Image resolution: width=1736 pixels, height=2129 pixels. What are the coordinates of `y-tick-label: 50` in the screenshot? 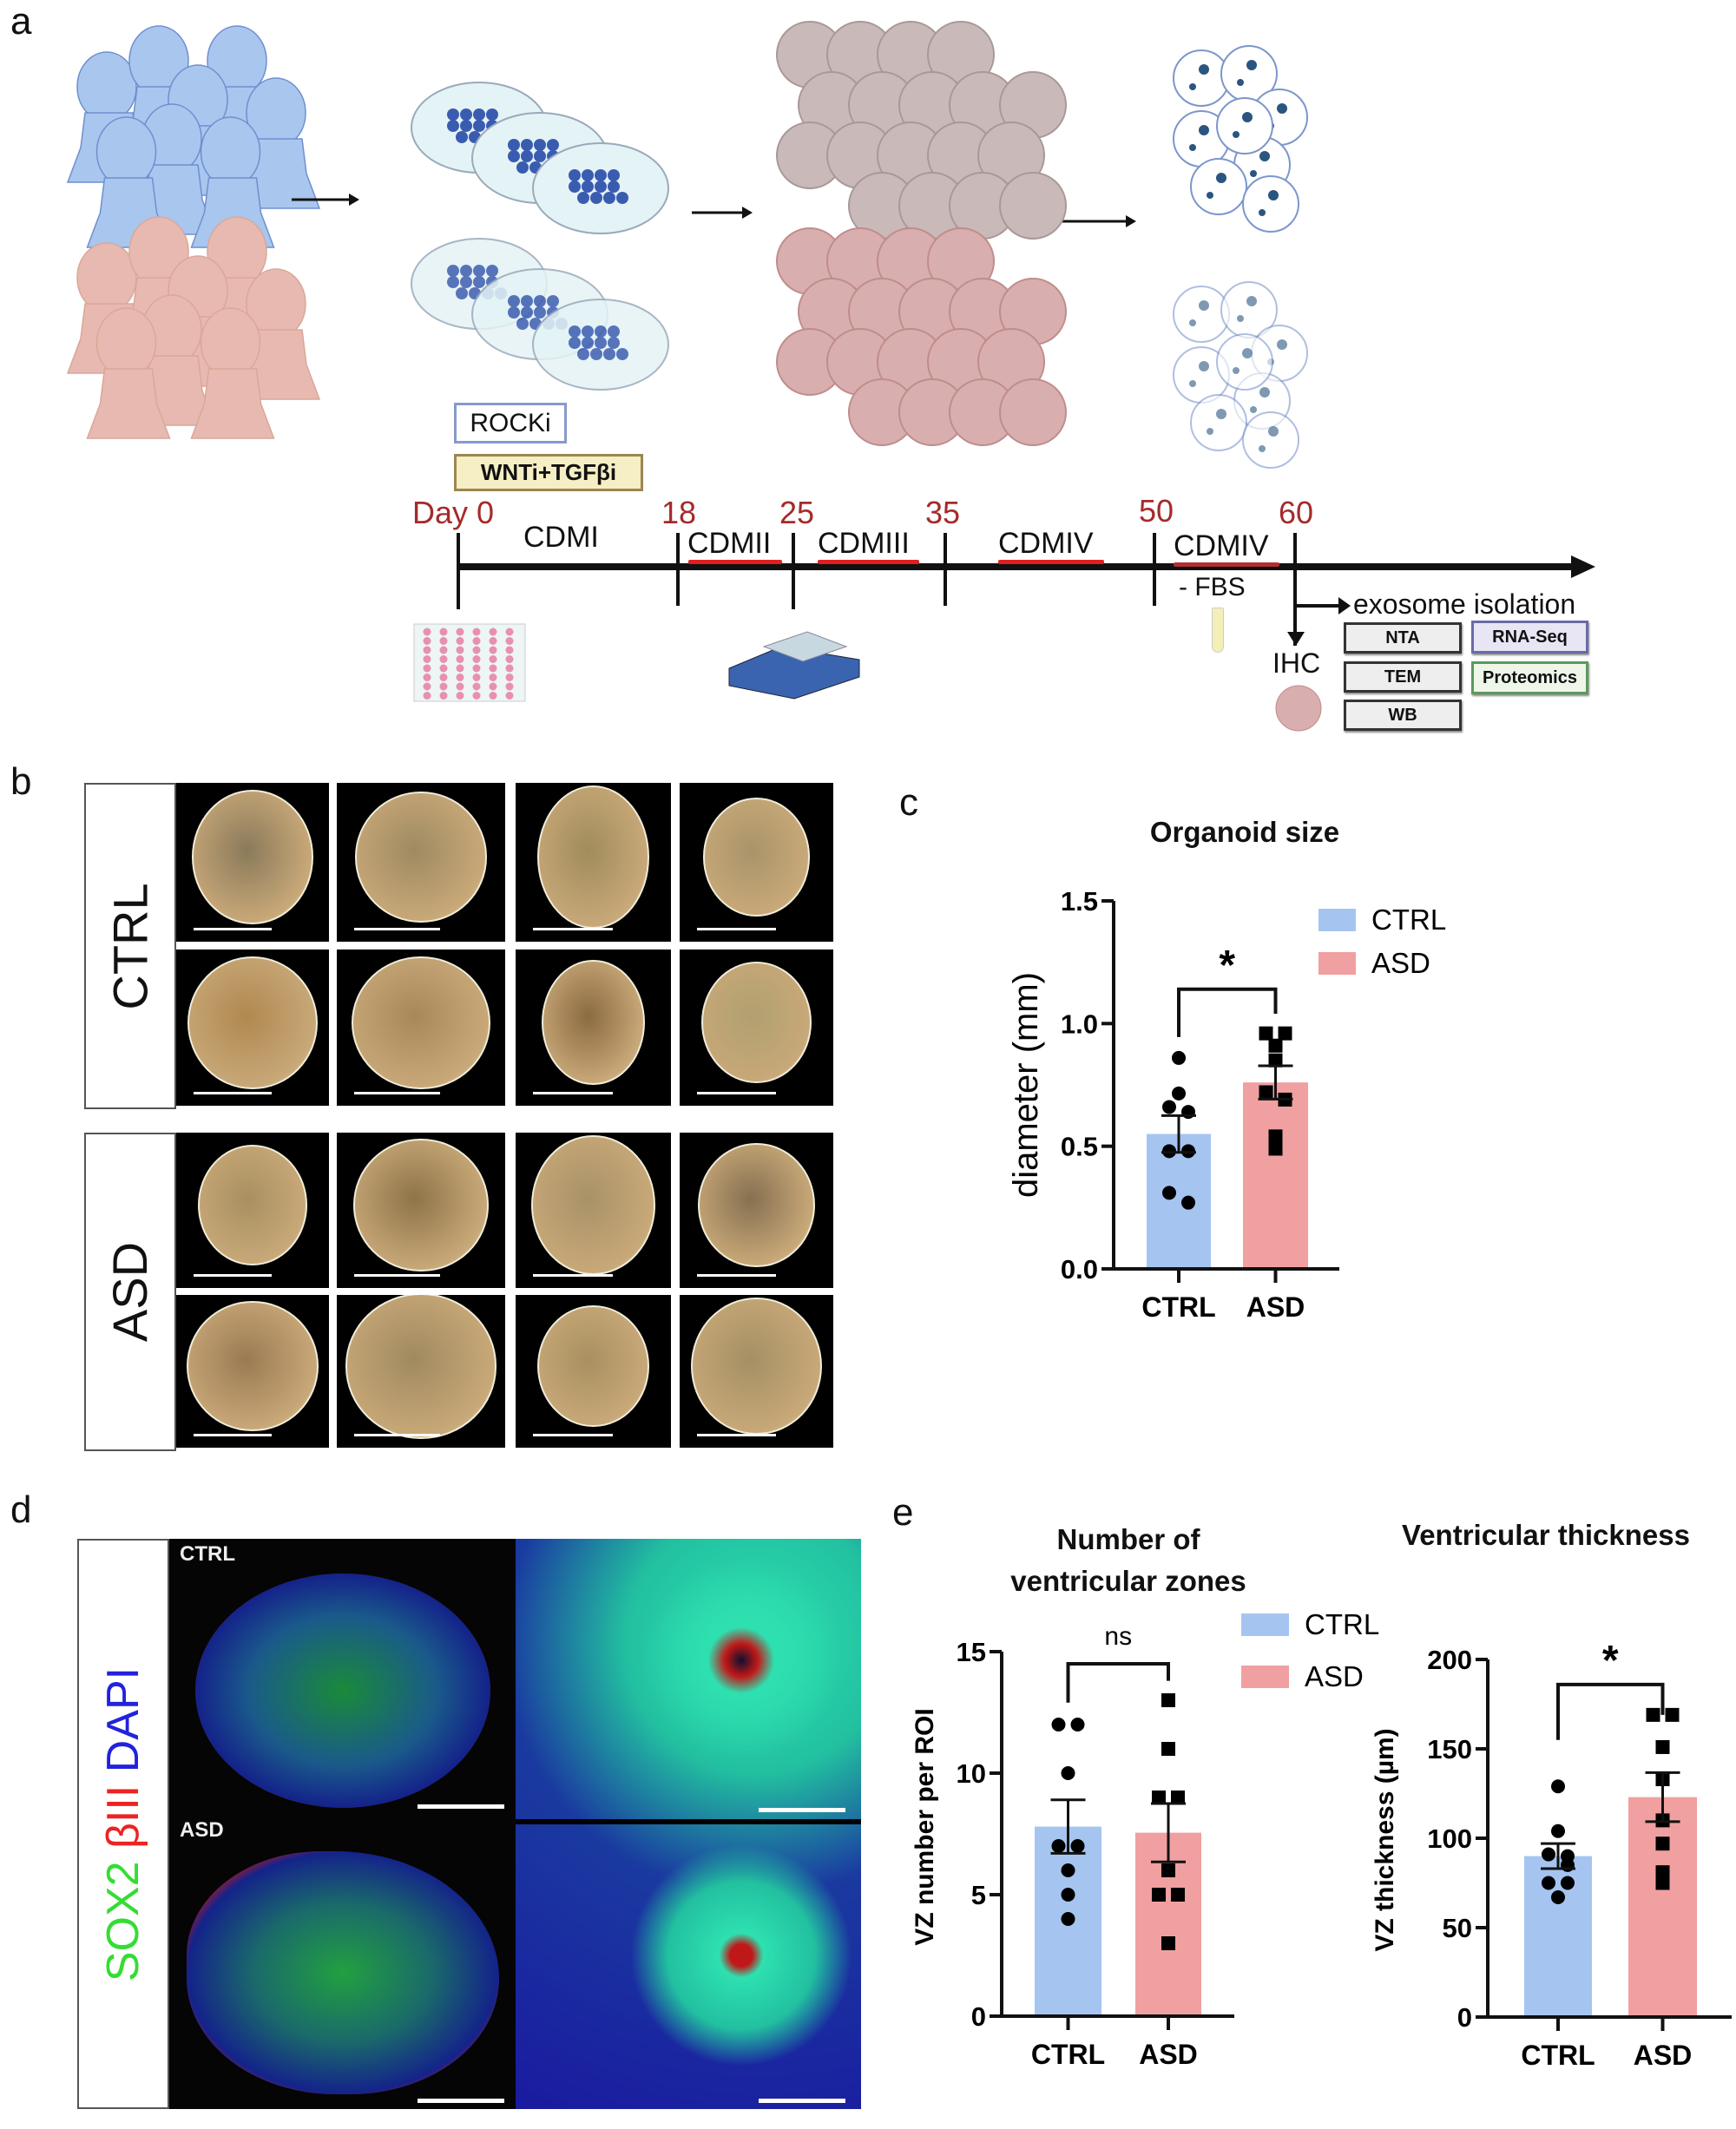 It's located at (1457, 1928).